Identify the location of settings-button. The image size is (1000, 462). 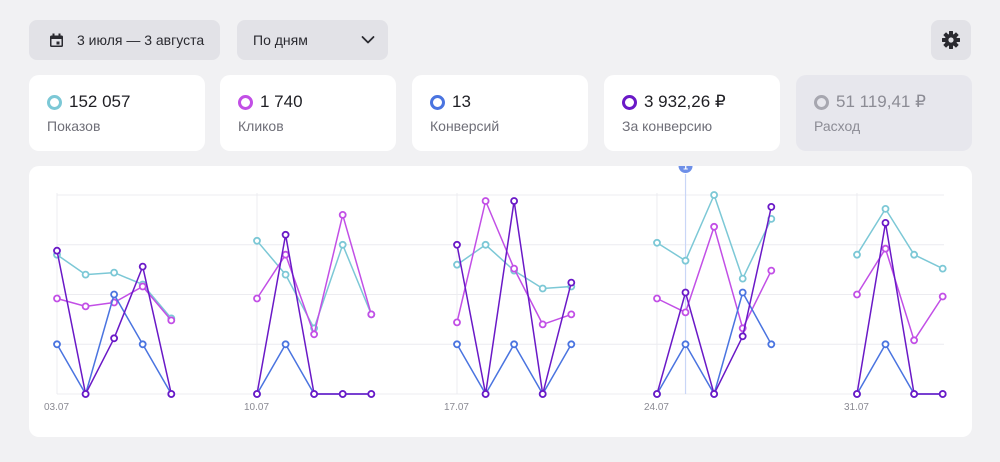
(951, 40).